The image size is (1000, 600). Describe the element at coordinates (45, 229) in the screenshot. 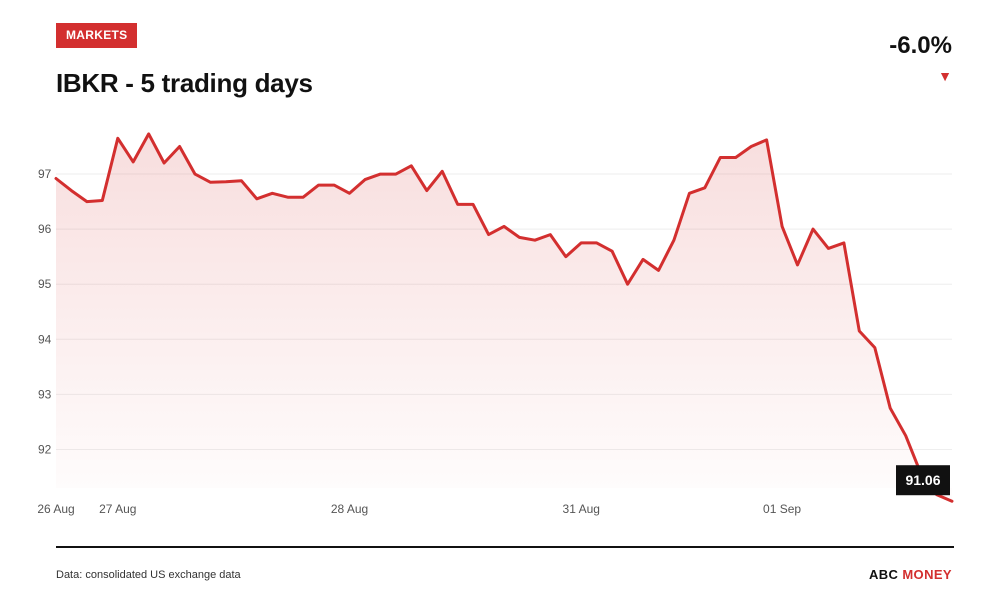

I see `y-tick-label: 96` at that location.